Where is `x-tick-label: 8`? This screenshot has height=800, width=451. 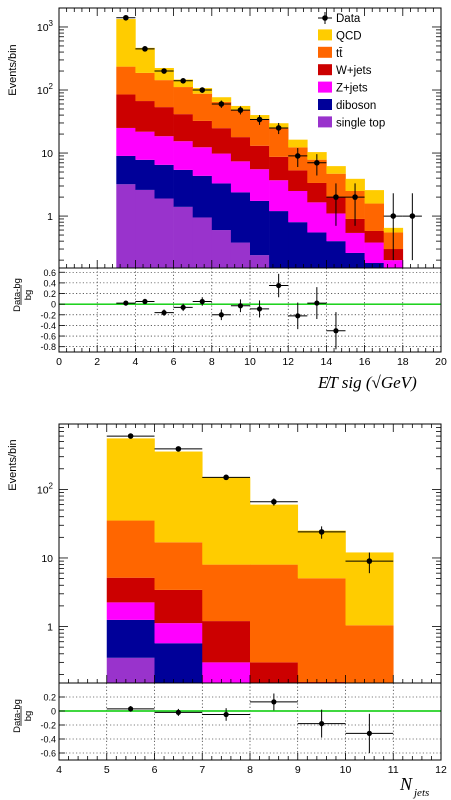 x-tick-label: 8 is located at coordinates (250, 770).